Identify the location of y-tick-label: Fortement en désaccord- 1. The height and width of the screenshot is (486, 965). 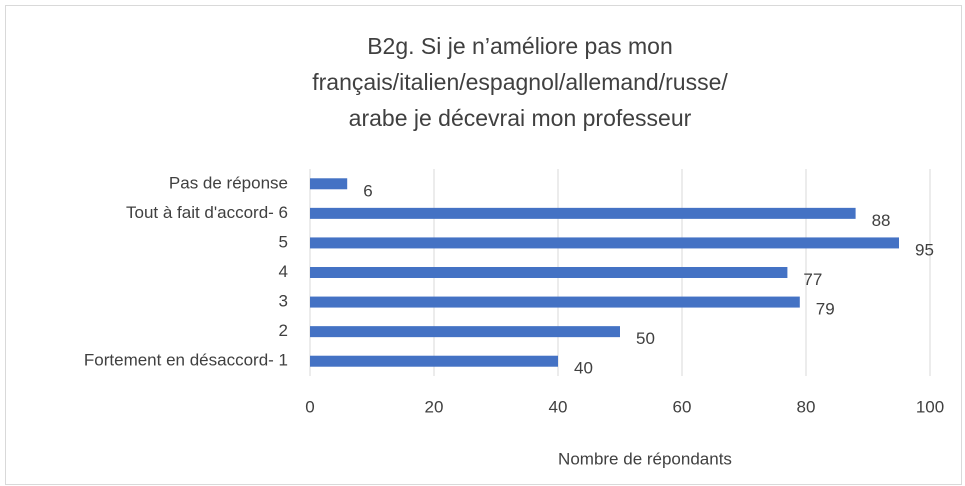
(186, 360).